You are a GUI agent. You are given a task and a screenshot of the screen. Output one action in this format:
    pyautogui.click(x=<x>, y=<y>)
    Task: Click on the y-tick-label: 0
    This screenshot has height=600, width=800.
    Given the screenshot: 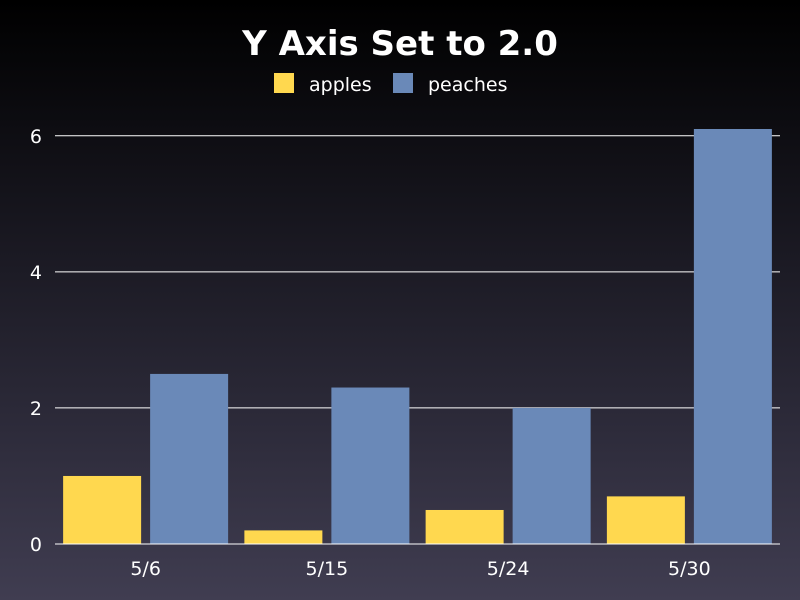 What is the action you would take?
    pyautogui.click(x=36, y=545)
    